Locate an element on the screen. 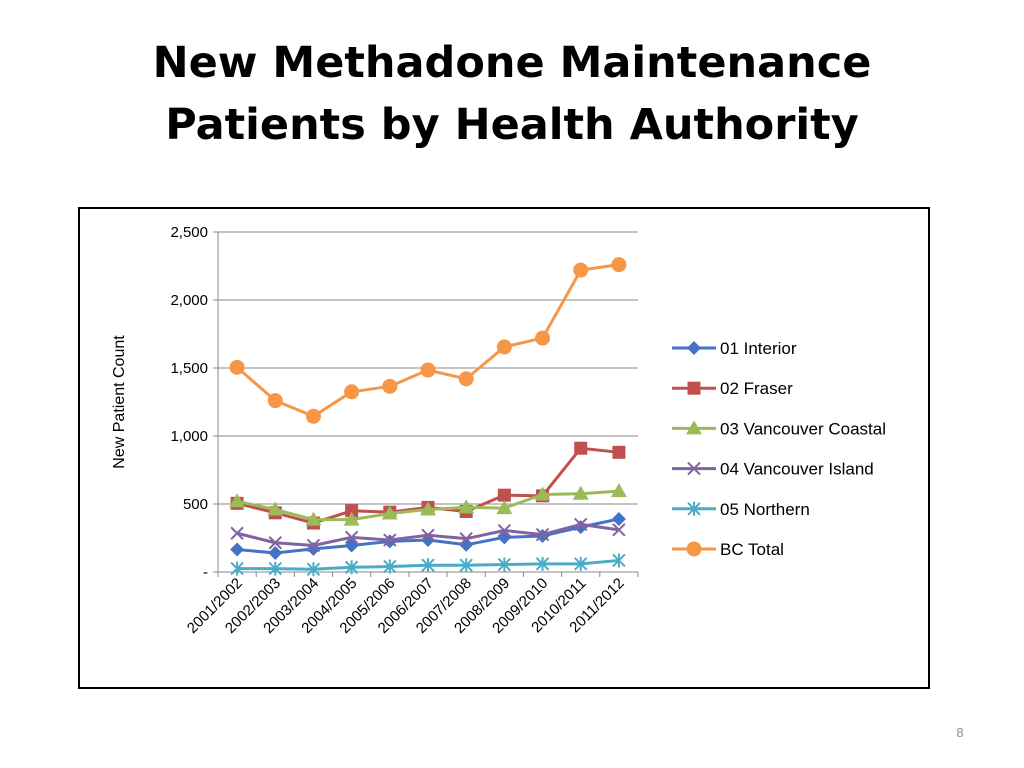 The image size is (1024, 768). legend-label-02-fraser: 02 Fraser is located at coordinates (756, 388).